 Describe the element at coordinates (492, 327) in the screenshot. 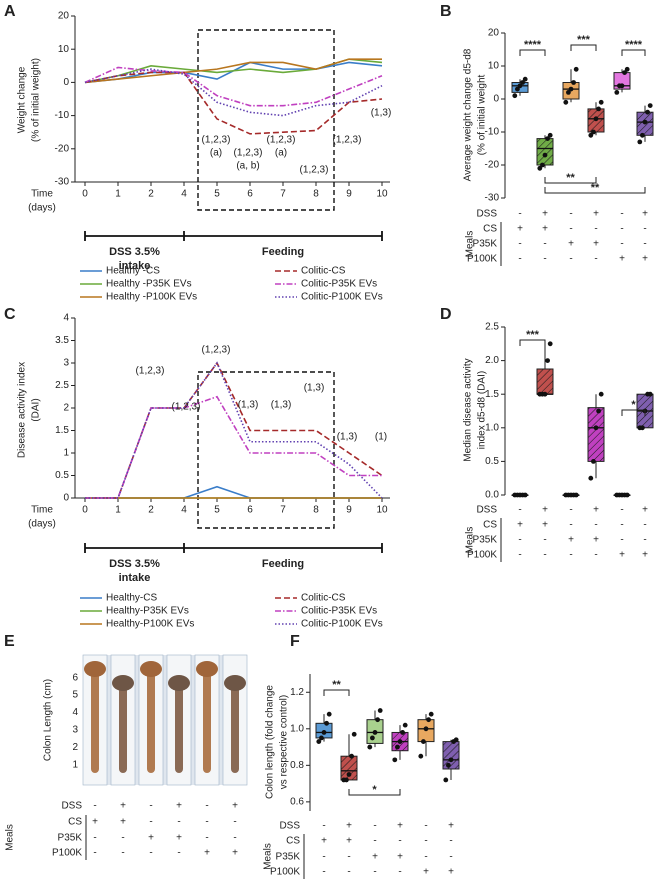

I see `y-tick-label: 2.5` at that location.